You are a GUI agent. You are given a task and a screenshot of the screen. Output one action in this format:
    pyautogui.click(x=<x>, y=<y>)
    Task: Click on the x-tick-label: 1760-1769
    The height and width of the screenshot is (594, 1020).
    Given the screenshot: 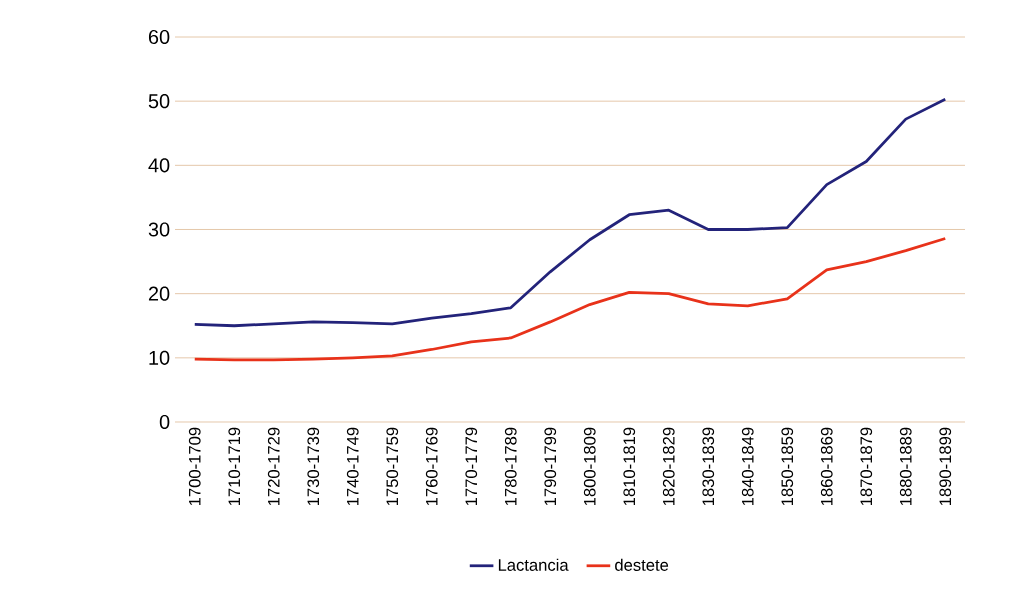 What is the action you would take?
    pyautogui.click(x=431, y=466)
    